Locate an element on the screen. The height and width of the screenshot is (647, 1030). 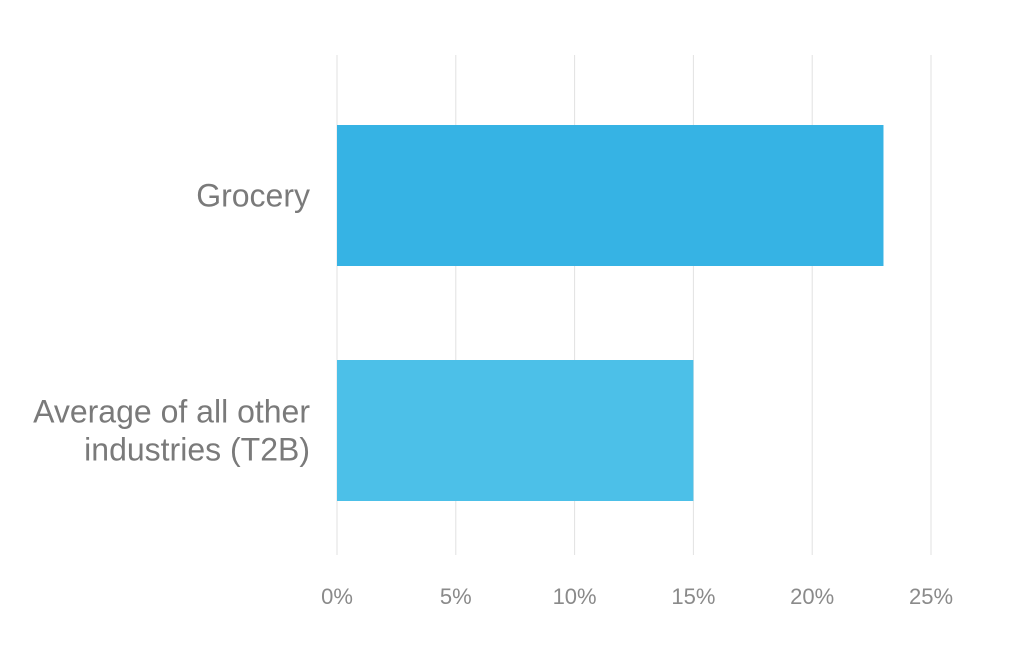
x-tick-label: 5% is located at coordinates (456, 596).